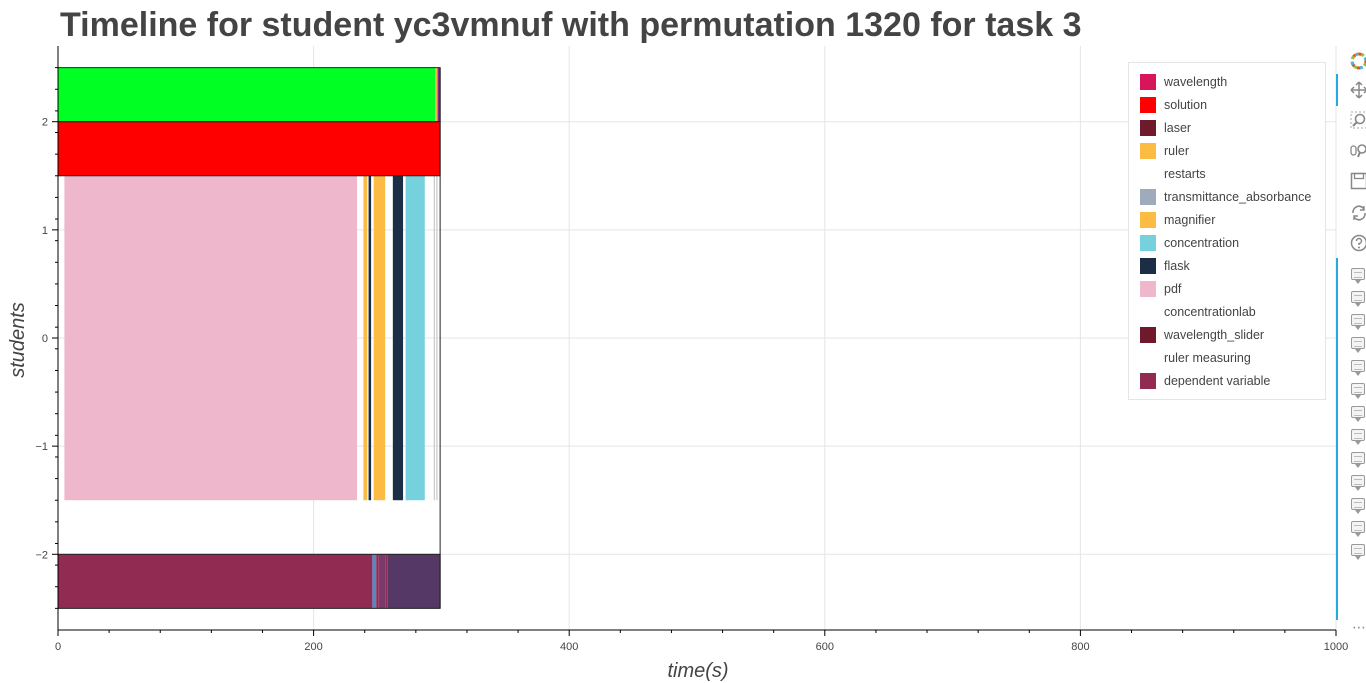 This screenshot has width=1366, height=683. I want to click on legend-item: solution, so click(1232, 104).